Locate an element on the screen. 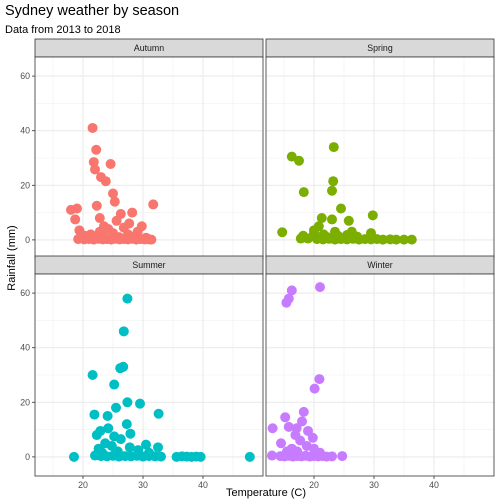  y-axis-title: Rainfall (mm) is located at coordinates (12, 257).